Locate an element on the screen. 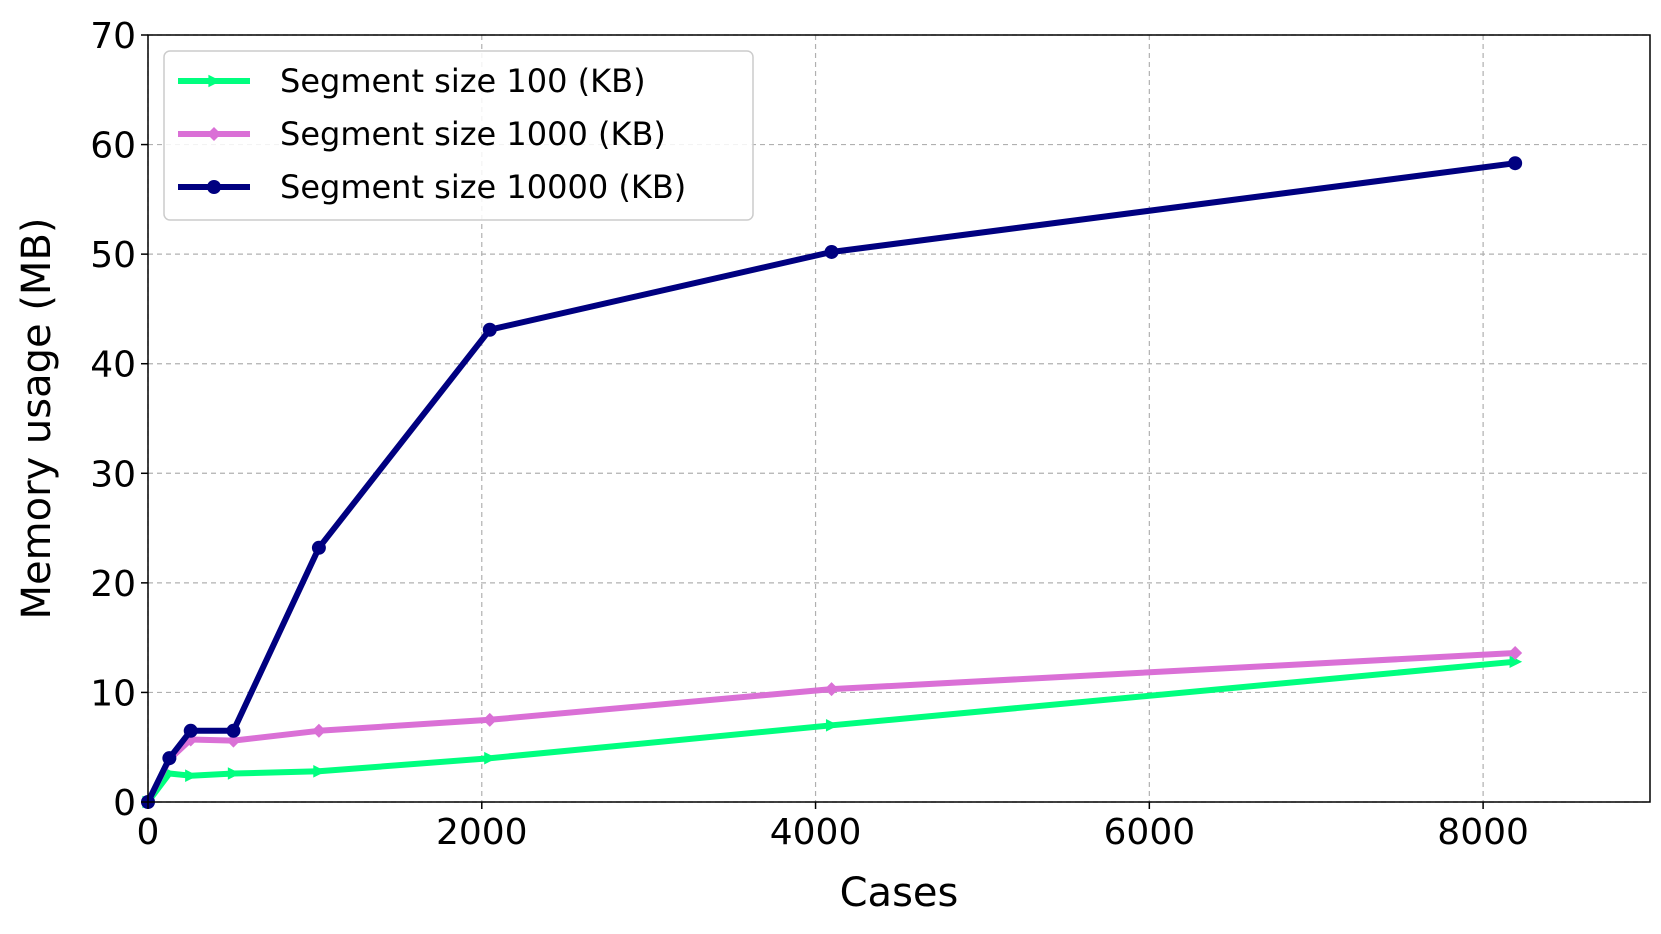 Image resolution: width=1661 pixels, height=934 pixels. y-tick-label: 10 is located at coordinates (113, 693).